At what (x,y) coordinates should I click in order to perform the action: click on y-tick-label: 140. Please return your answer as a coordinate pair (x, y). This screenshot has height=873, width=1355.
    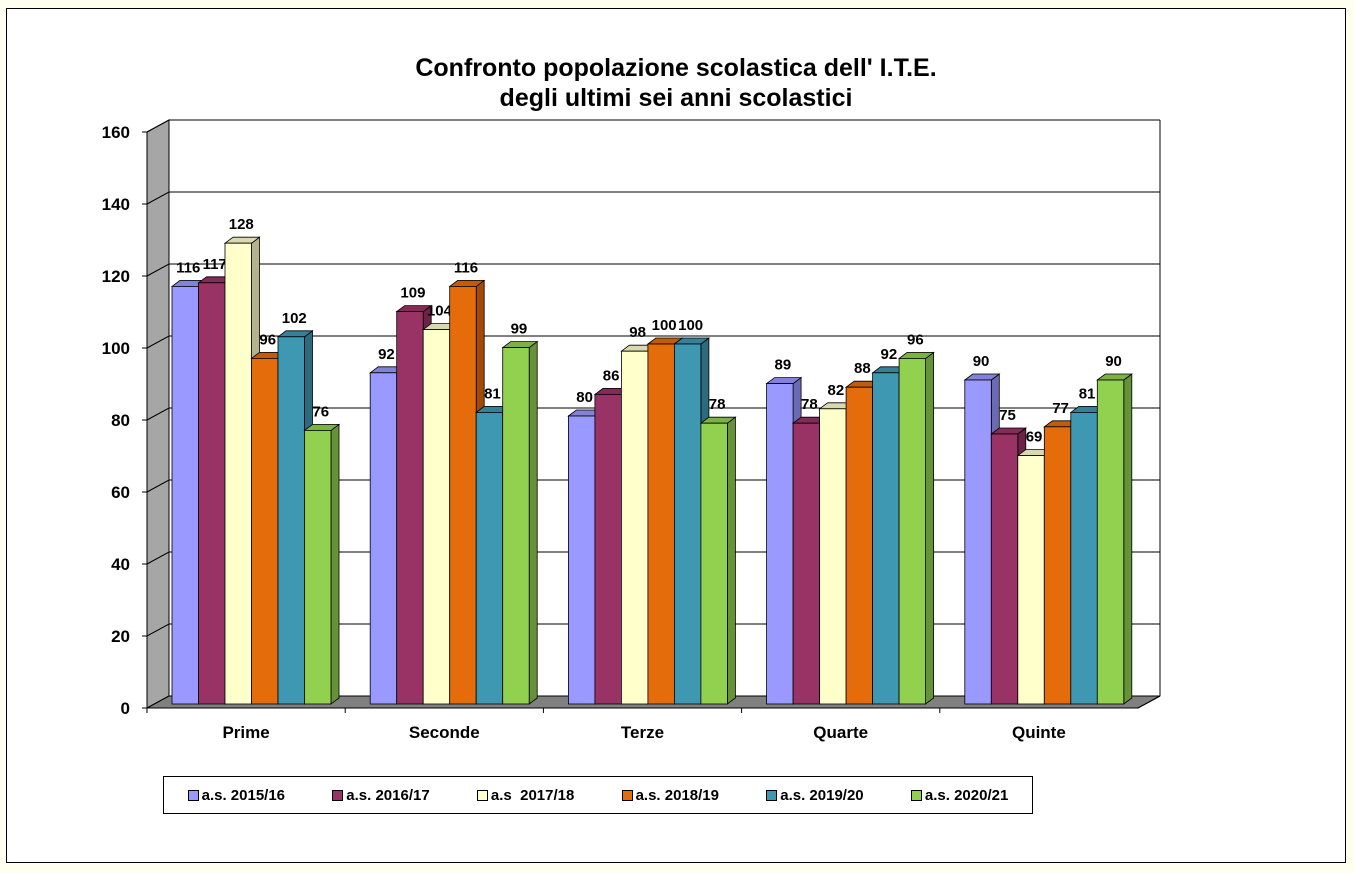
    Looking at the image, I should click on (116, 204).